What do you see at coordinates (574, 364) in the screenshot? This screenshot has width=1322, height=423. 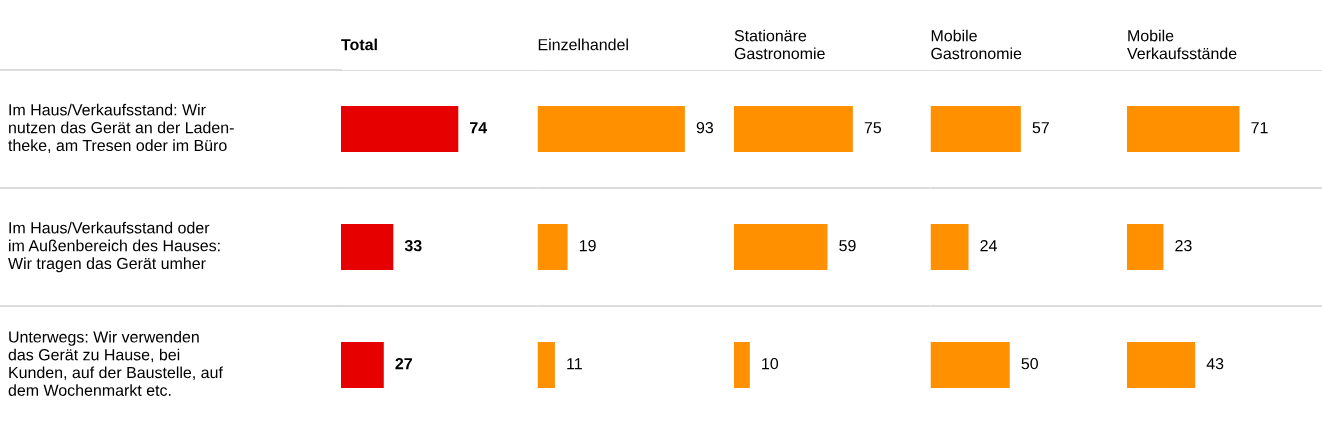 I see `data-label: 11` at bounding box center [574, 364].